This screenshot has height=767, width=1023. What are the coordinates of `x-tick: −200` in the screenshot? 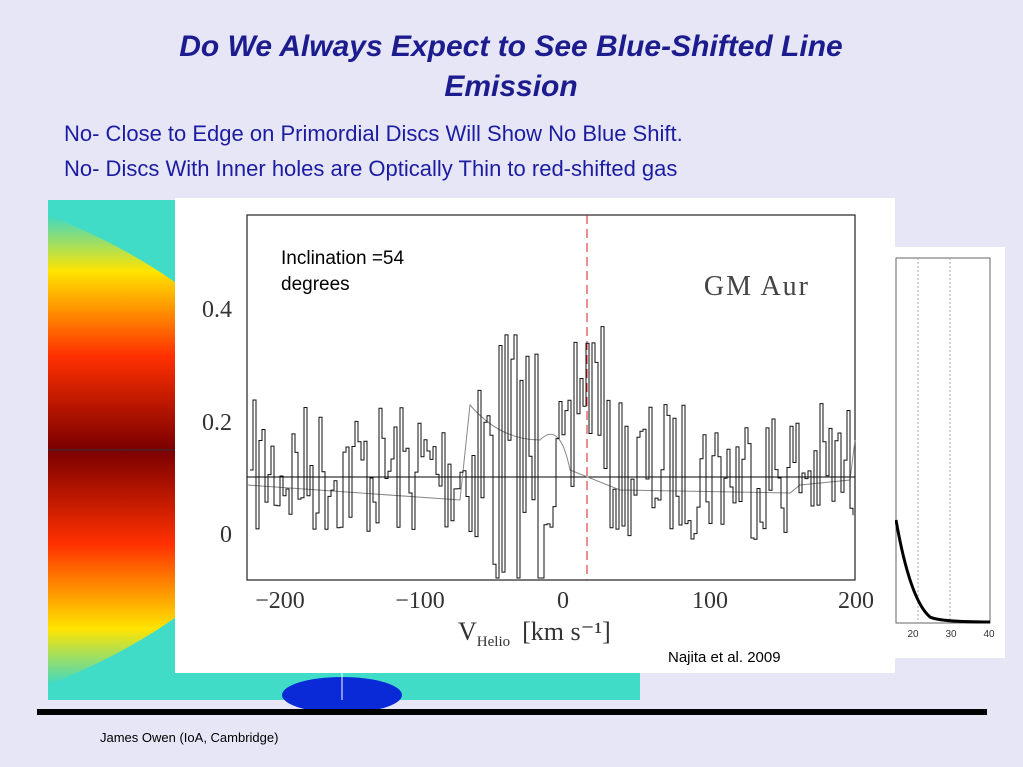 It's located at (280, 601).